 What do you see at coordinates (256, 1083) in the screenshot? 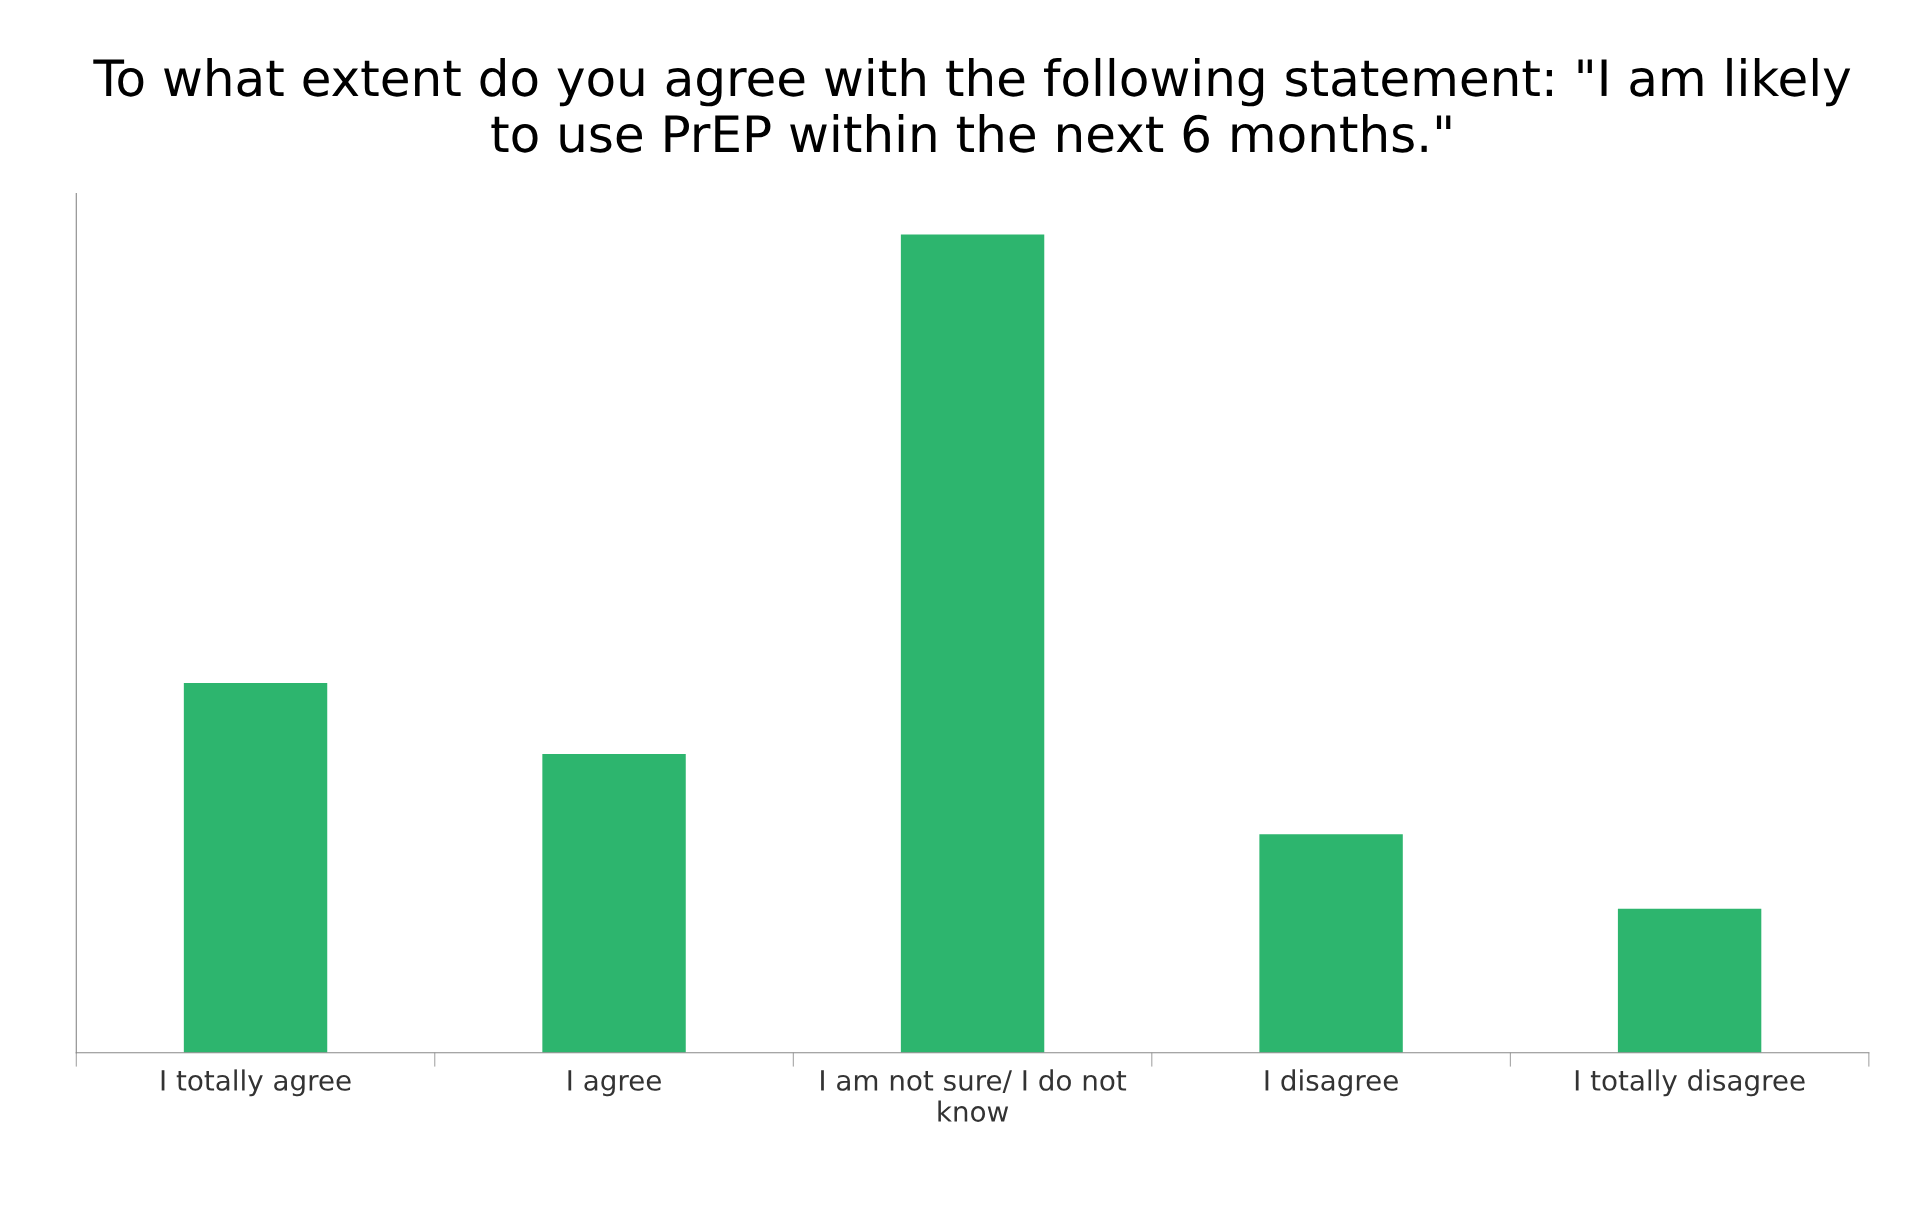
I see `x-tick-label: I totally agree` at bounding box center [256, 1083].